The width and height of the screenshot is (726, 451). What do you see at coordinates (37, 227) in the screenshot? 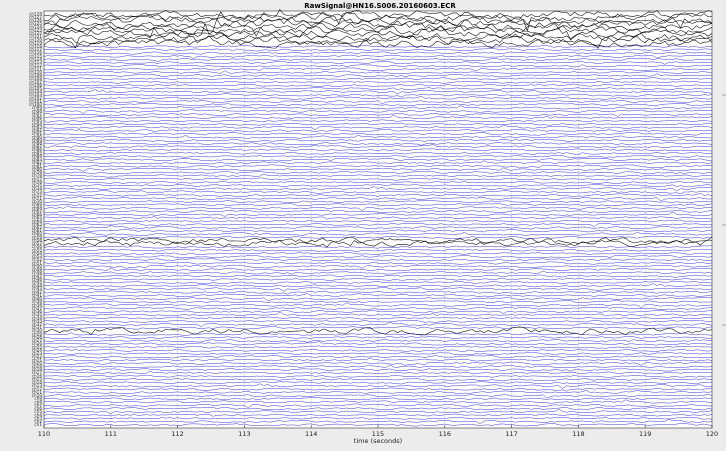
I see `channel-label: ch62` at bounding box center [37, 227].